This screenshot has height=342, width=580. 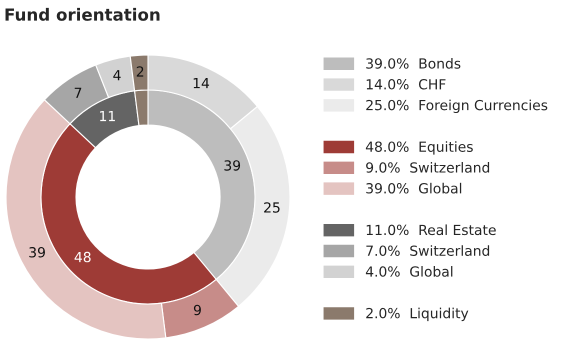 I want to click on legend-label: 48.0% Equities, so click(x=419, y=148).